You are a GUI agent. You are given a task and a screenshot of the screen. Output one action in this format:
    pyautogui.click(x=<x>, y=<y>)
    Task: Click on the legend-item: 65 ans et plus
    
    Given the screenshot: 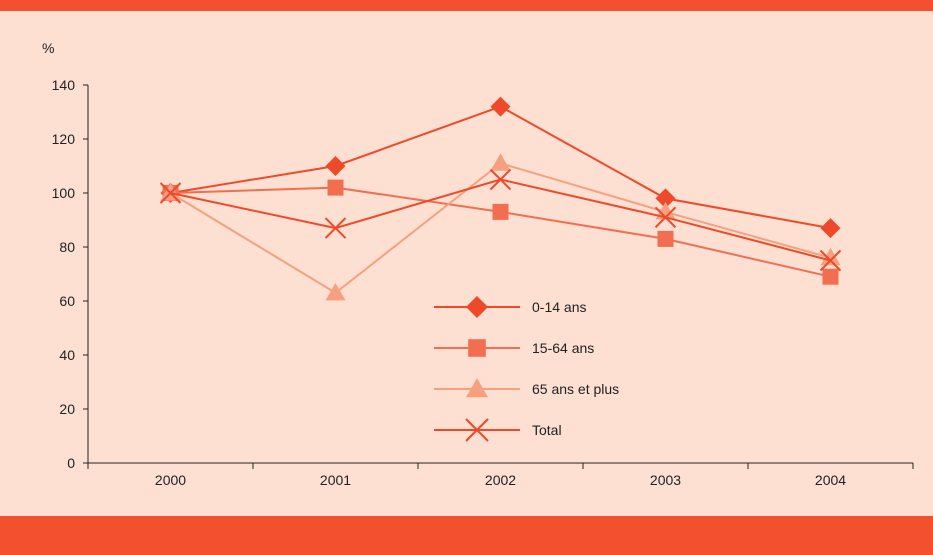 What is the action you would take?
    pyautogui.click(x=526, y=388)
    